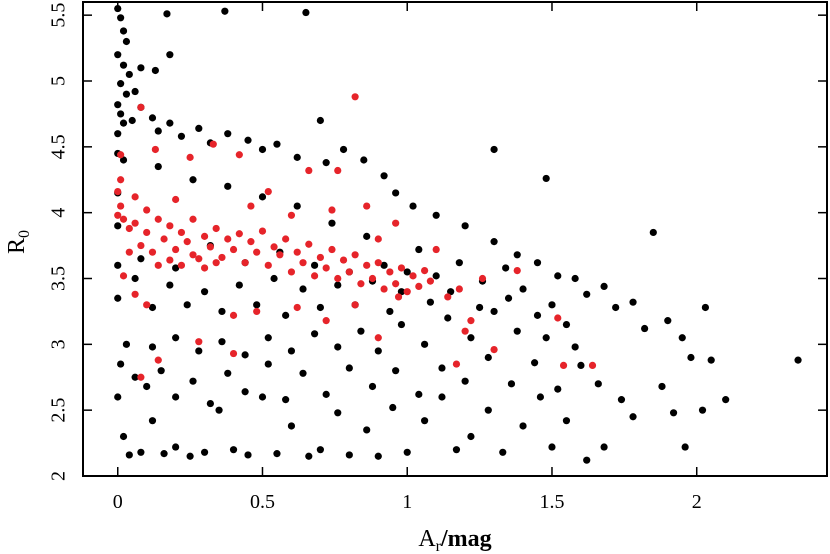 Image resolution: width=830 pixels, height=554 pixels. What do you see at coordinates (262, 502) in the screenshot?
I see `x-tick-label: 0.5` at bounding box center [262, 502].